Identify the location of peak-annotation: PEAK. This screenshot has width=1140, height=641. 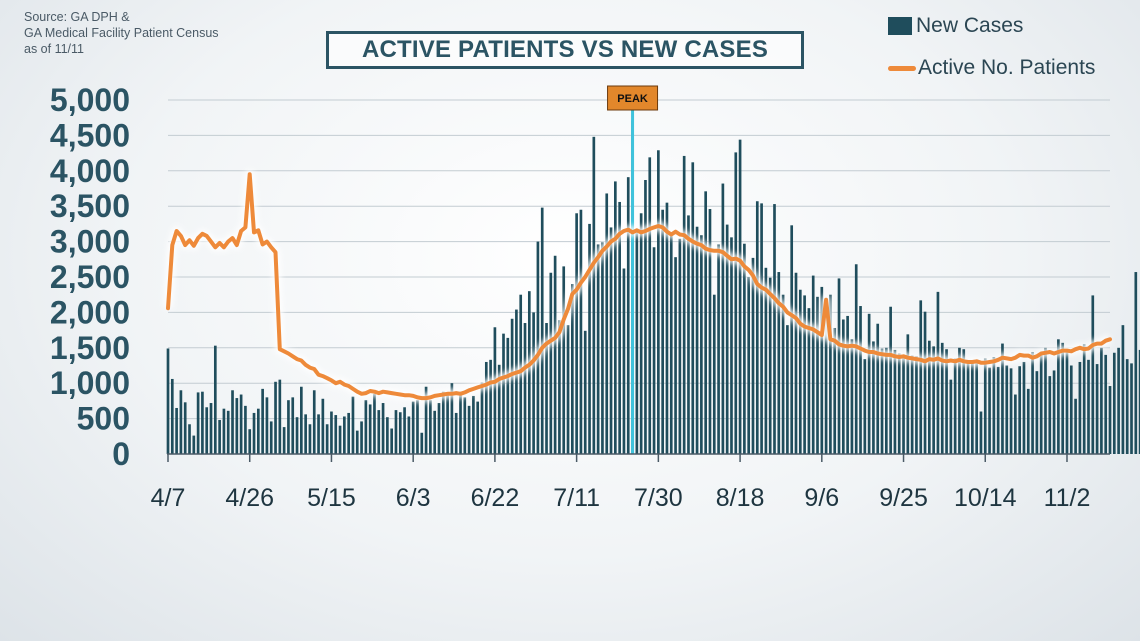
(633, 269).